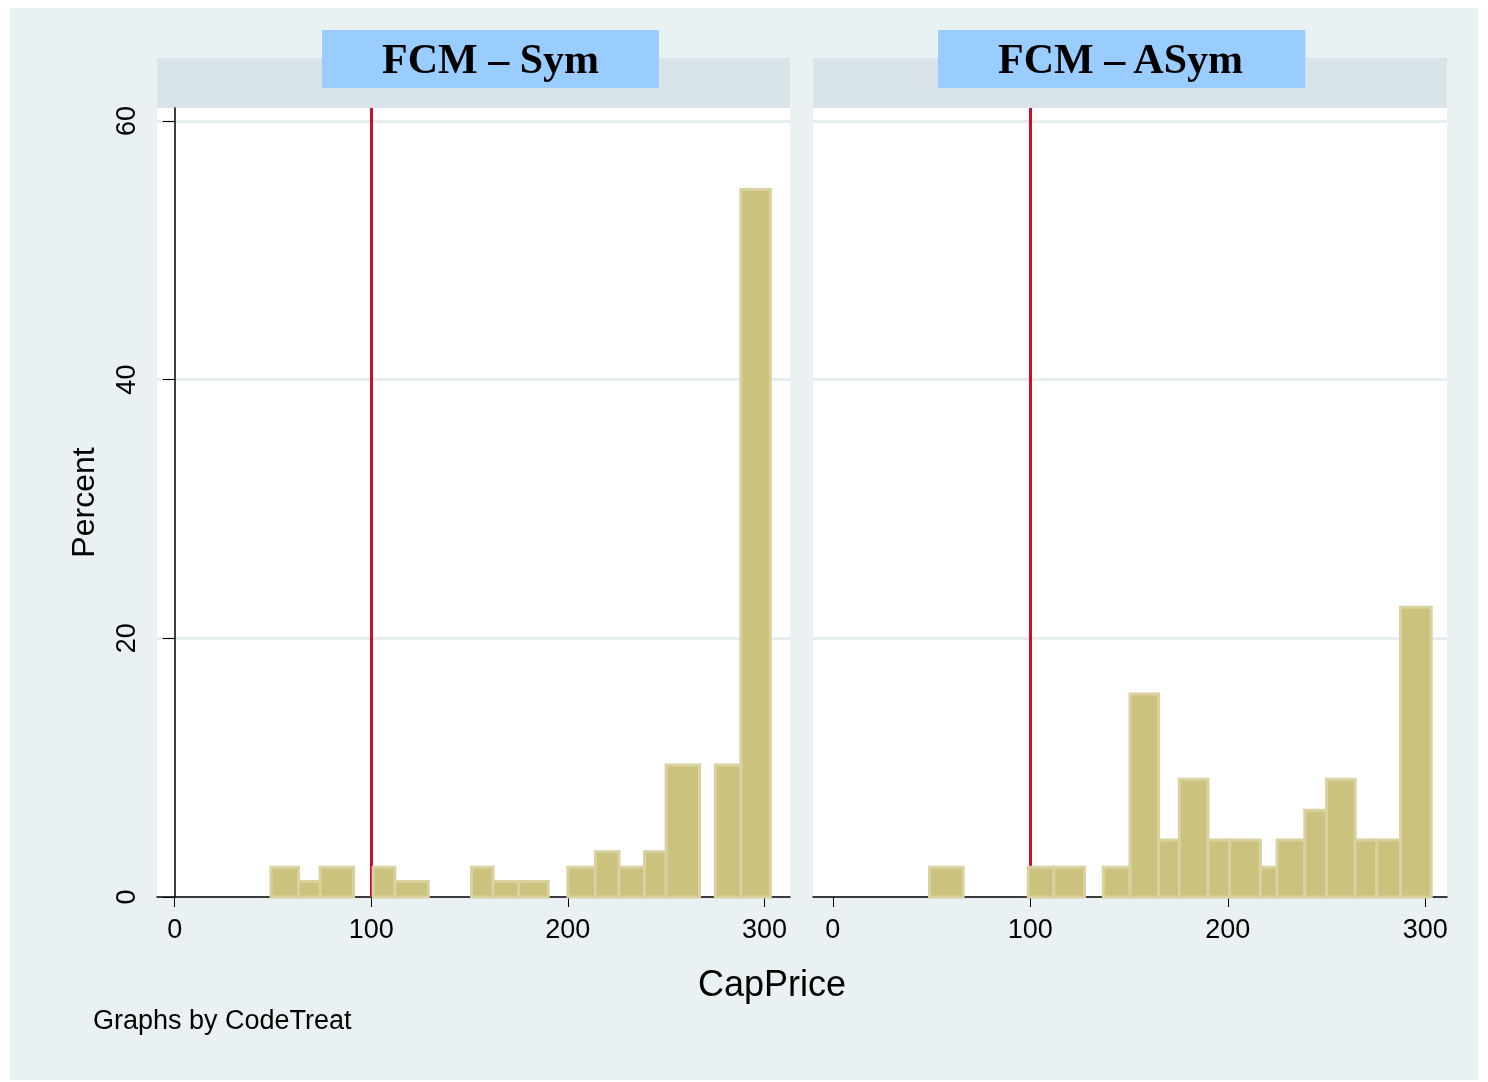  I want to click on y-tick-label: 0, so click(125, 897).